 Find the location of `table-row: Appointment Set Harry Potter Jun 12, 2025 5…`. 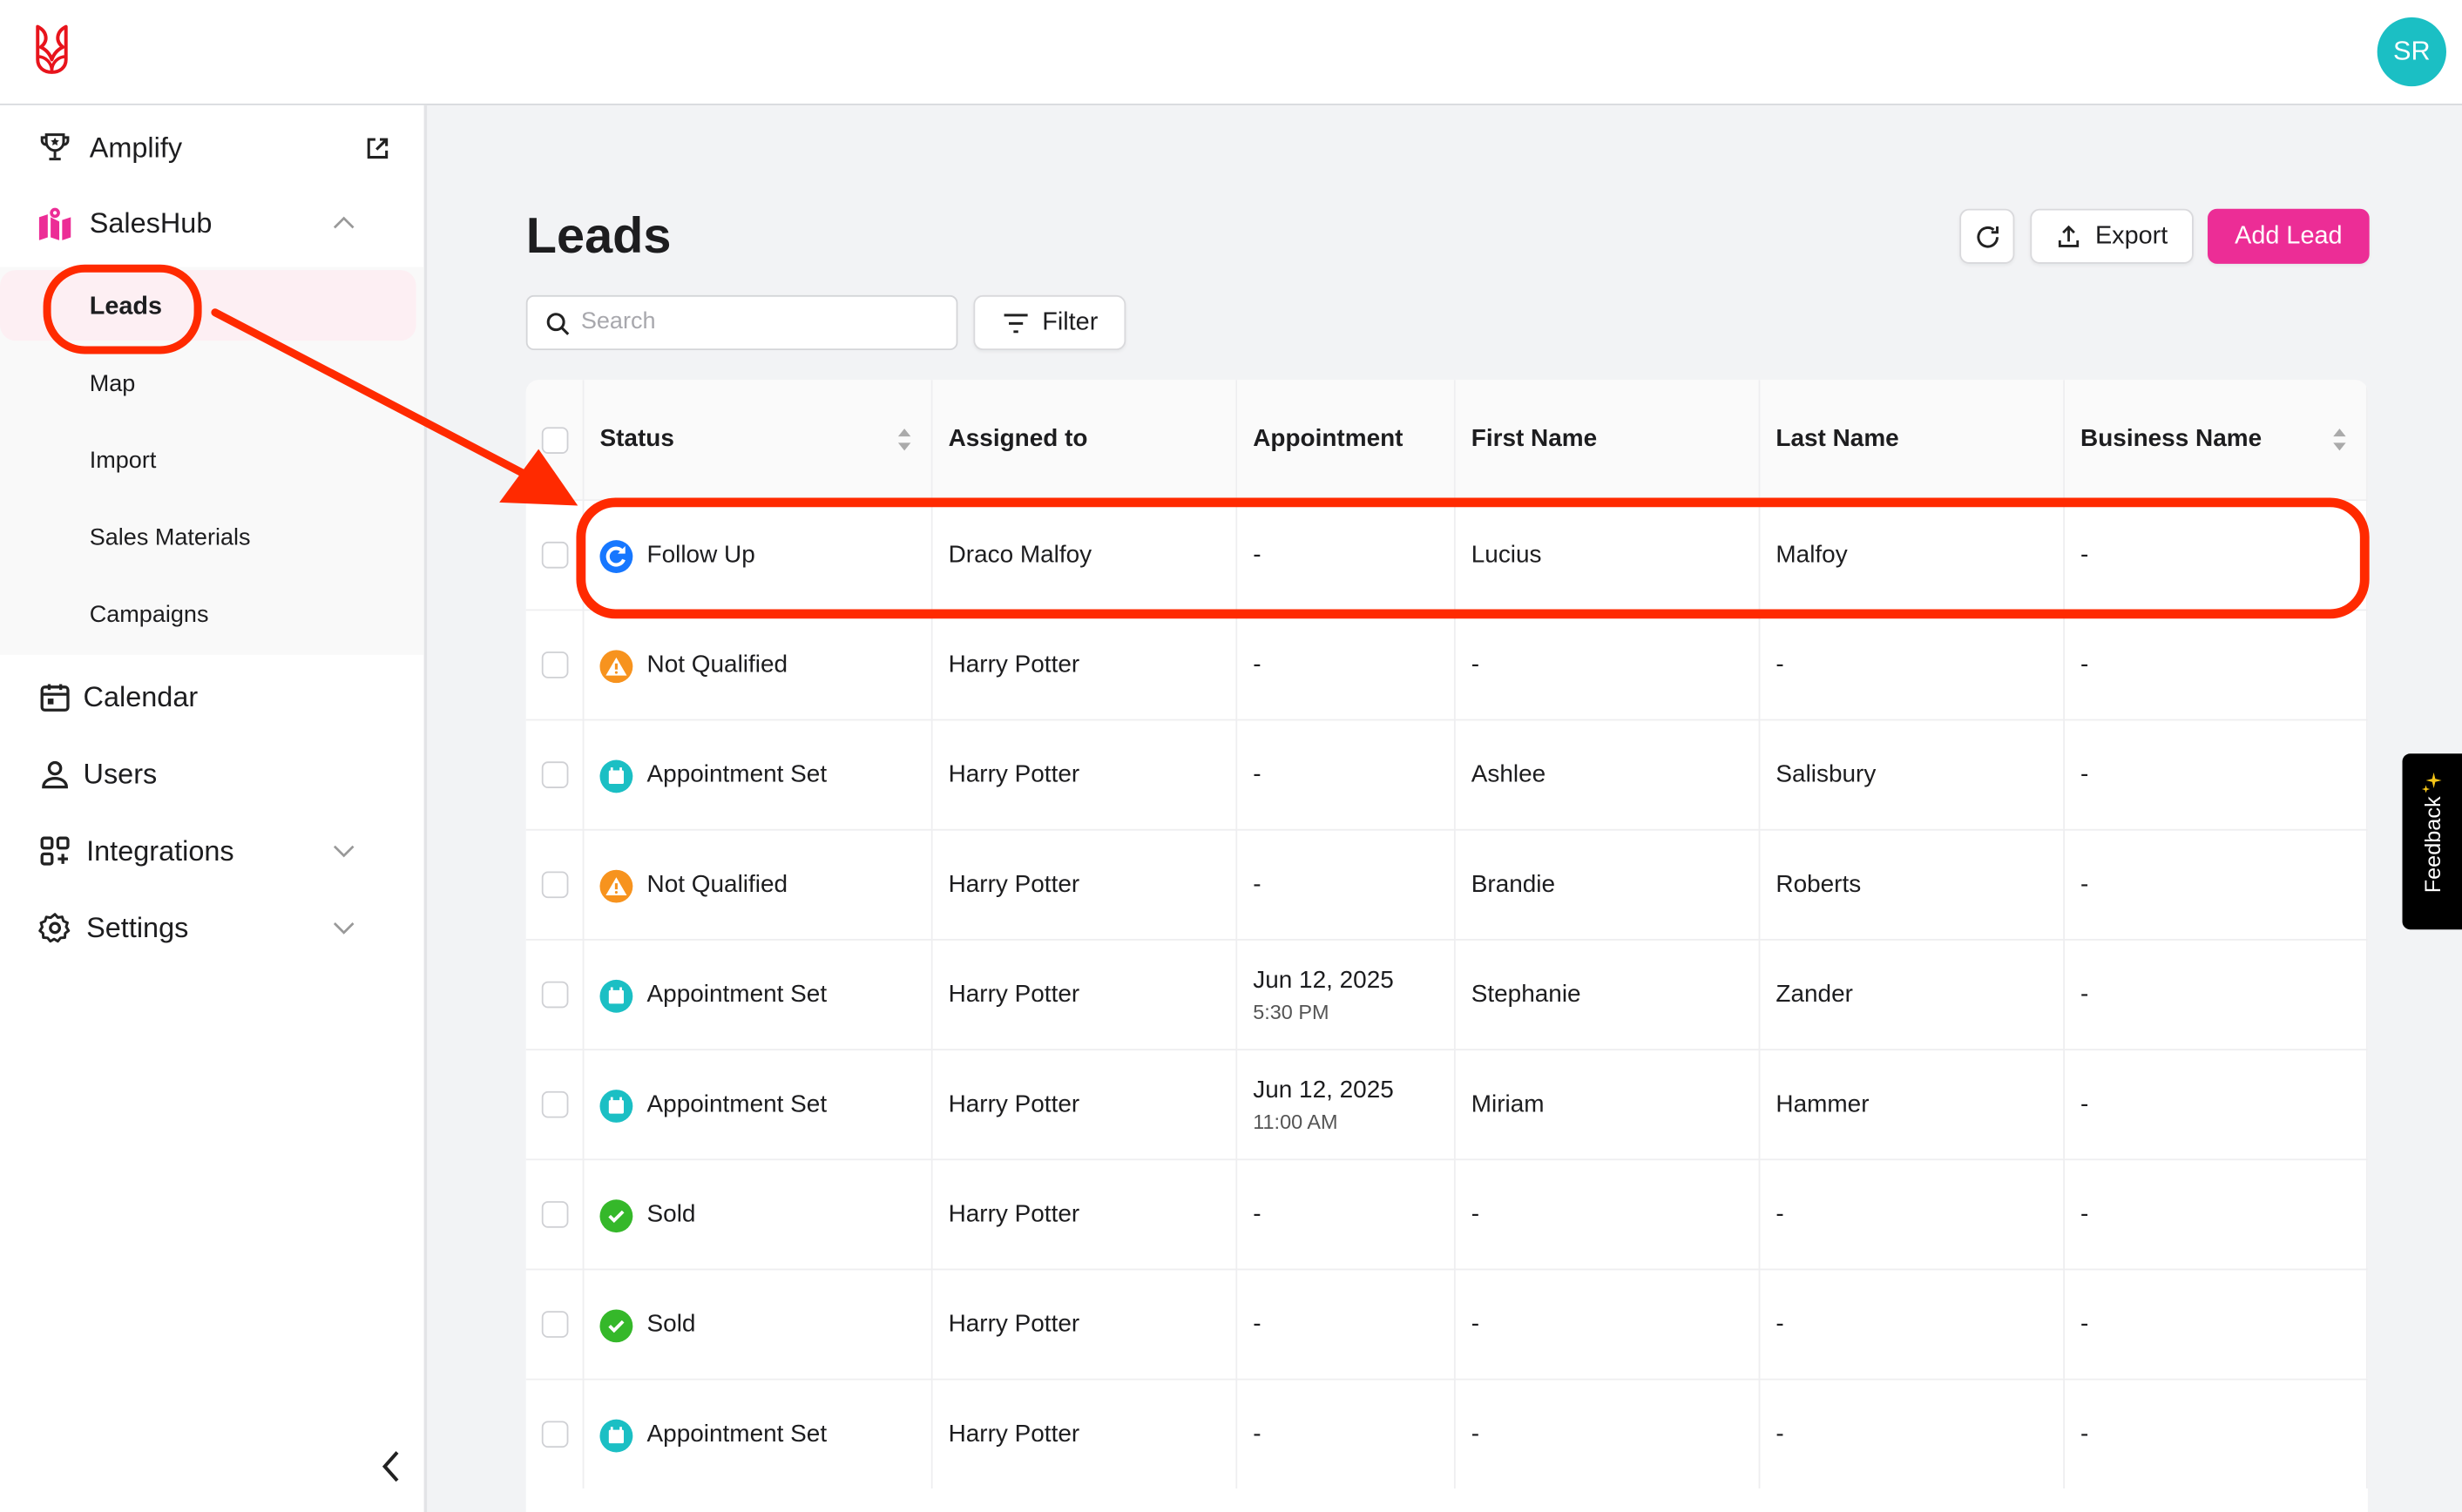

table-row: Appointment Set Harry Potter Jun 12, 2025 5… is located at coordinates (1446, 994).